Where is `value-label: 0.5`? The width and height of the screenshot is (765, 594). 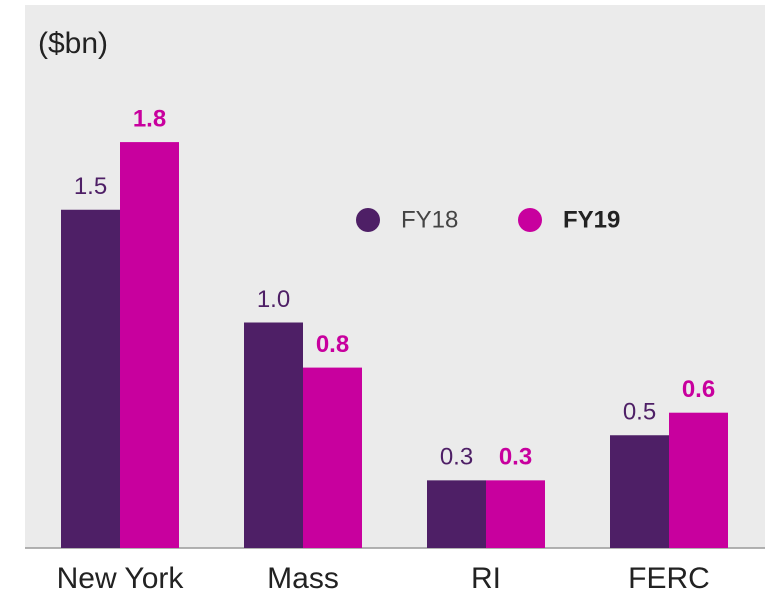 value-label: 0.5 is located at coordinates (639, 412).